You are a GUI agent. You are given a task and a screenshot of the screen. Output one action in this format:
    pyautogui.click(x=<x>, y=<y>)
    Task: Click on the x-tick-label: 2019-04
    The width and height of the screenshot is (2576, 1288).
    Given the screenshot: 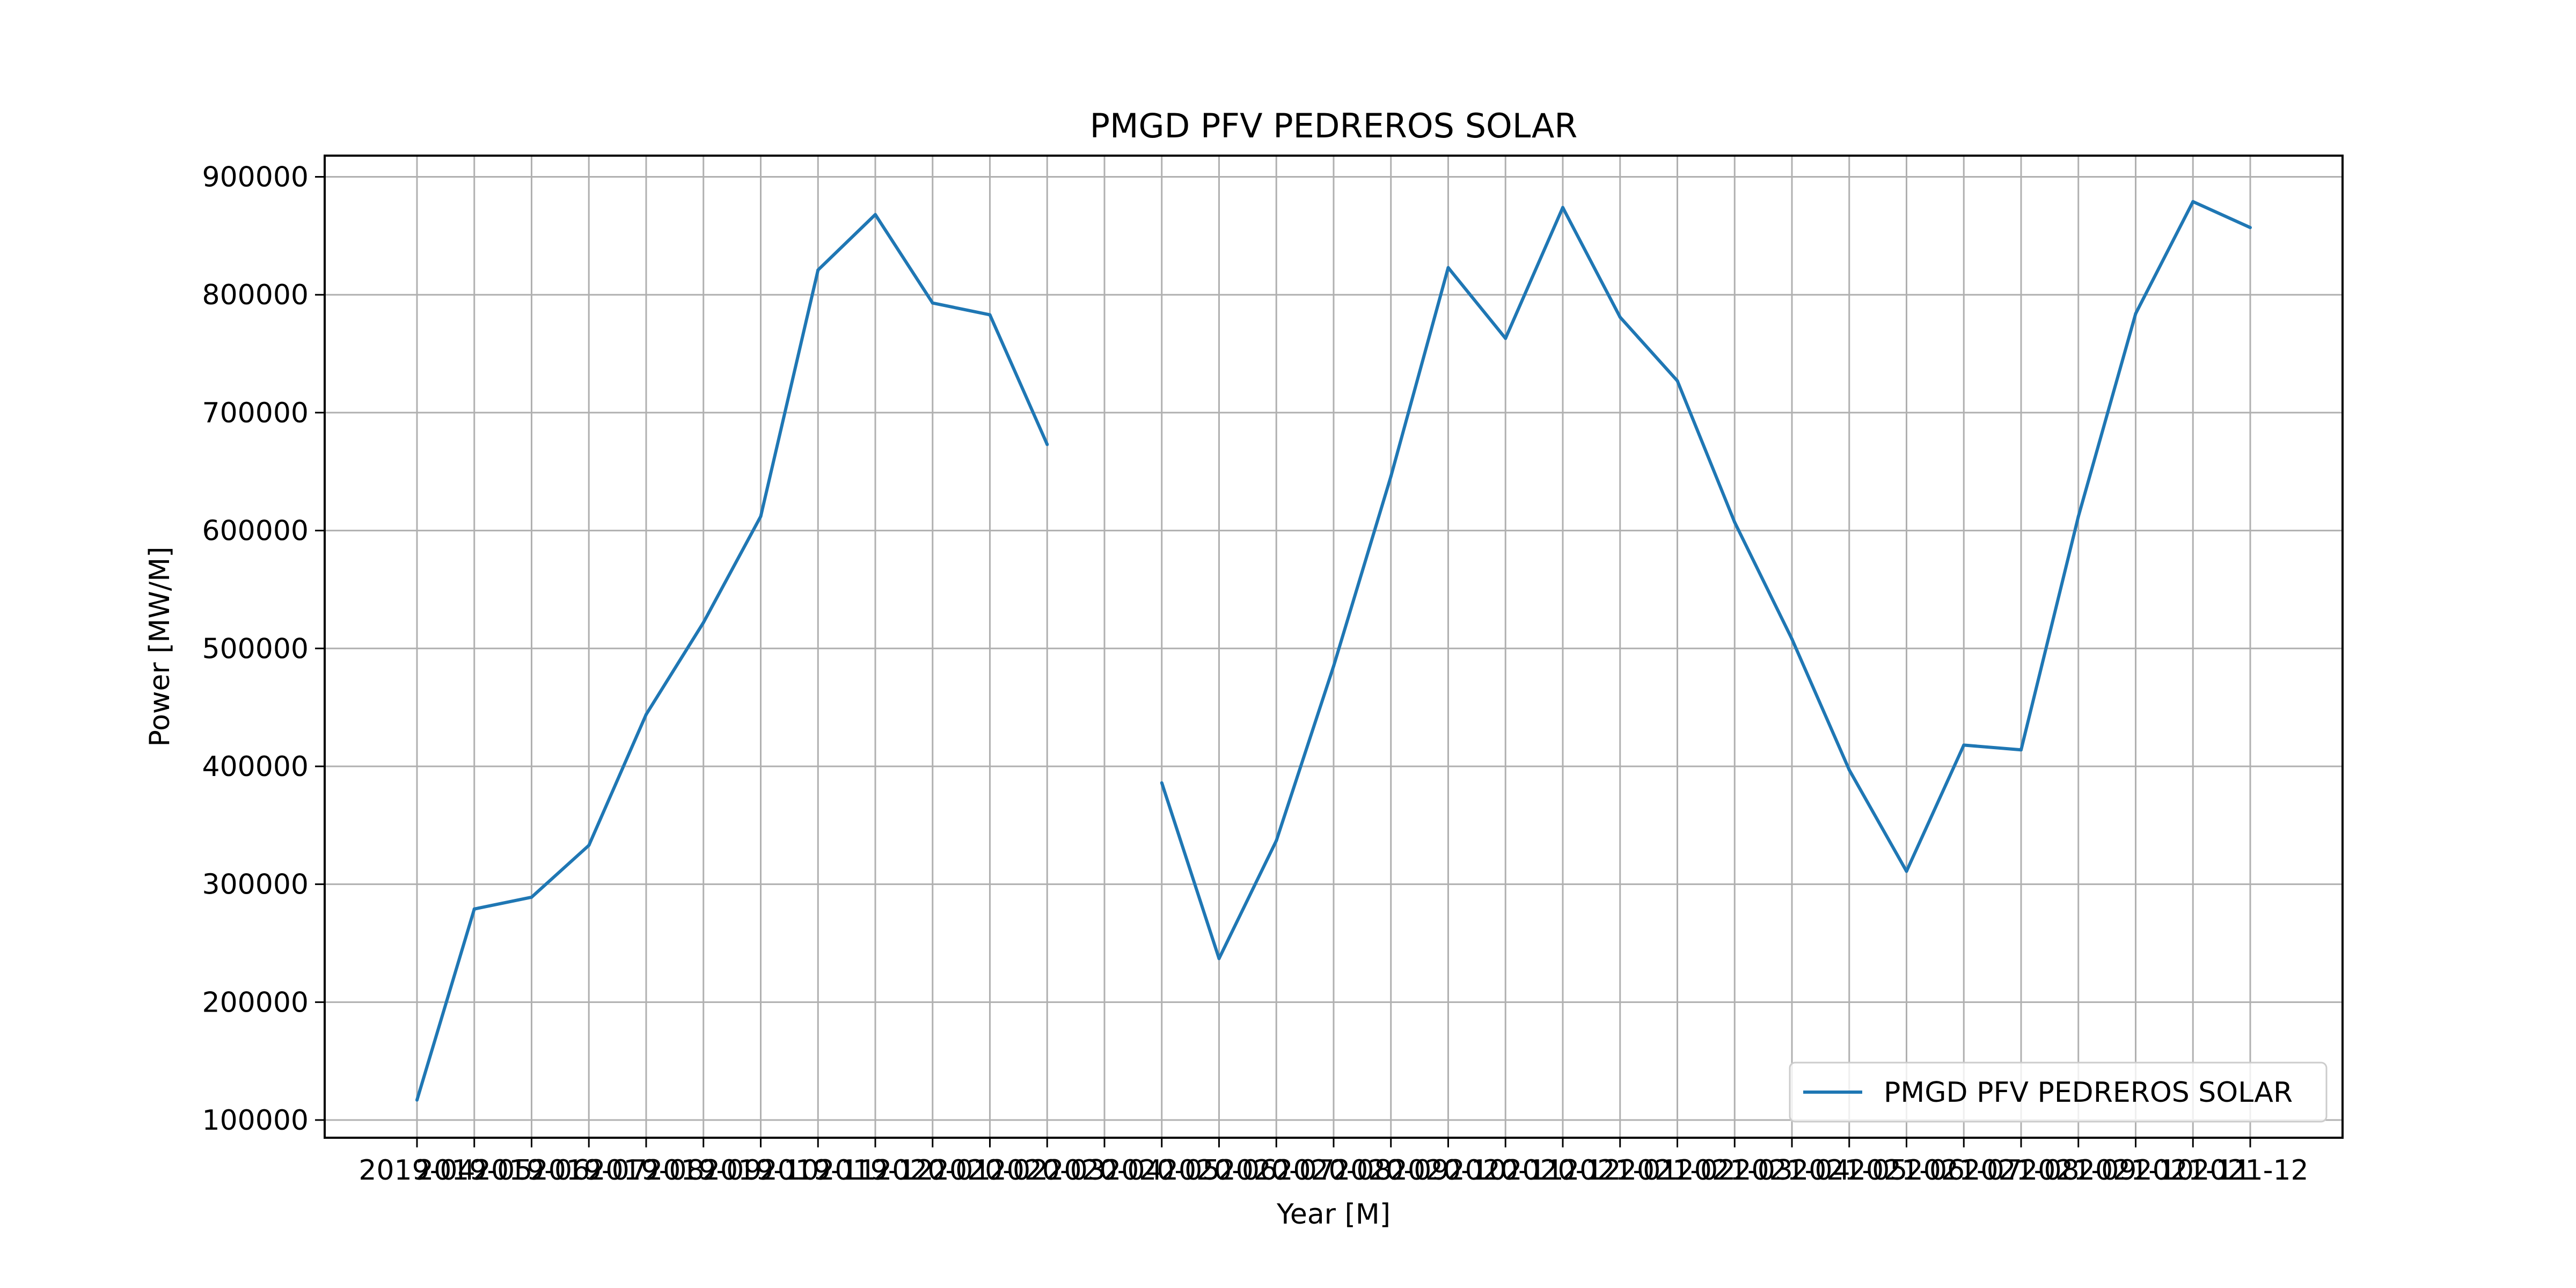 What is the action you would take?
    pyautogui.click(x=416, y=1170)
    